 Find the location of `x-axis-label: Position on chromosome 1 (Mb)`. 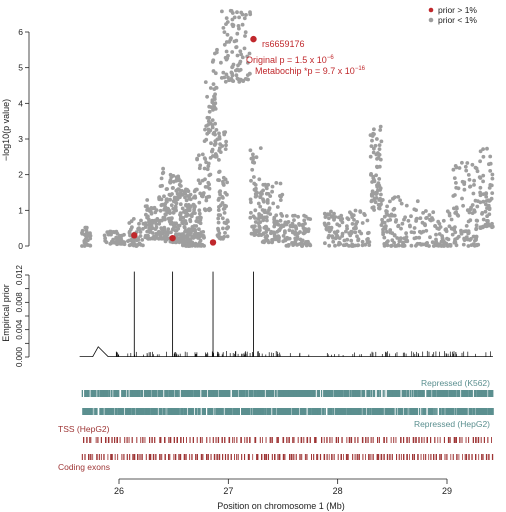

x-axis-label: Position on chromosome 1 (Mb) is located at coordinates (281, 506).